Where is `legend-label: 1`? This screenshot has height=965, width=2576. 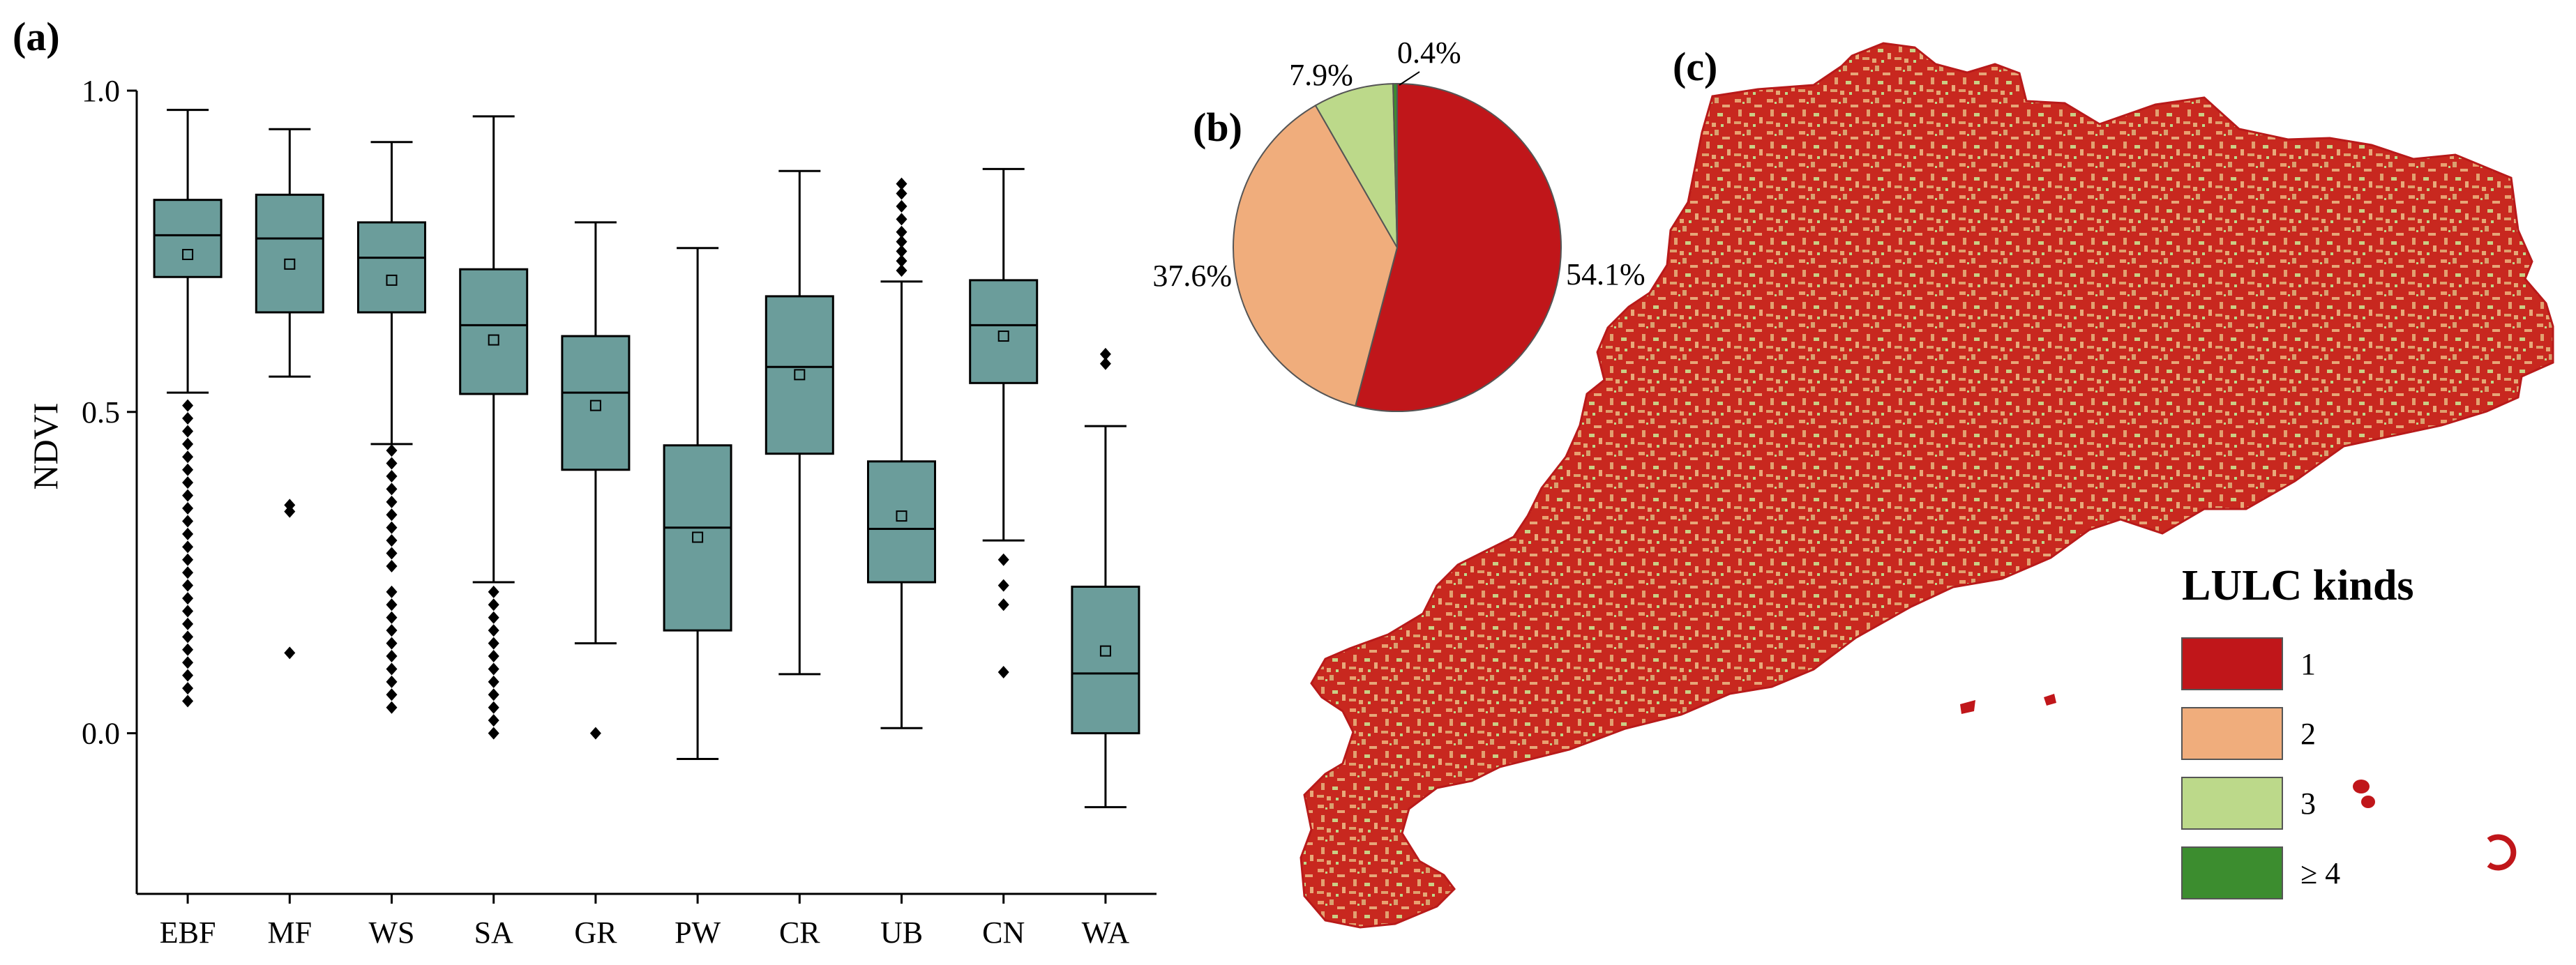 legend-label: 1 is located at coordinates (2308, 664).